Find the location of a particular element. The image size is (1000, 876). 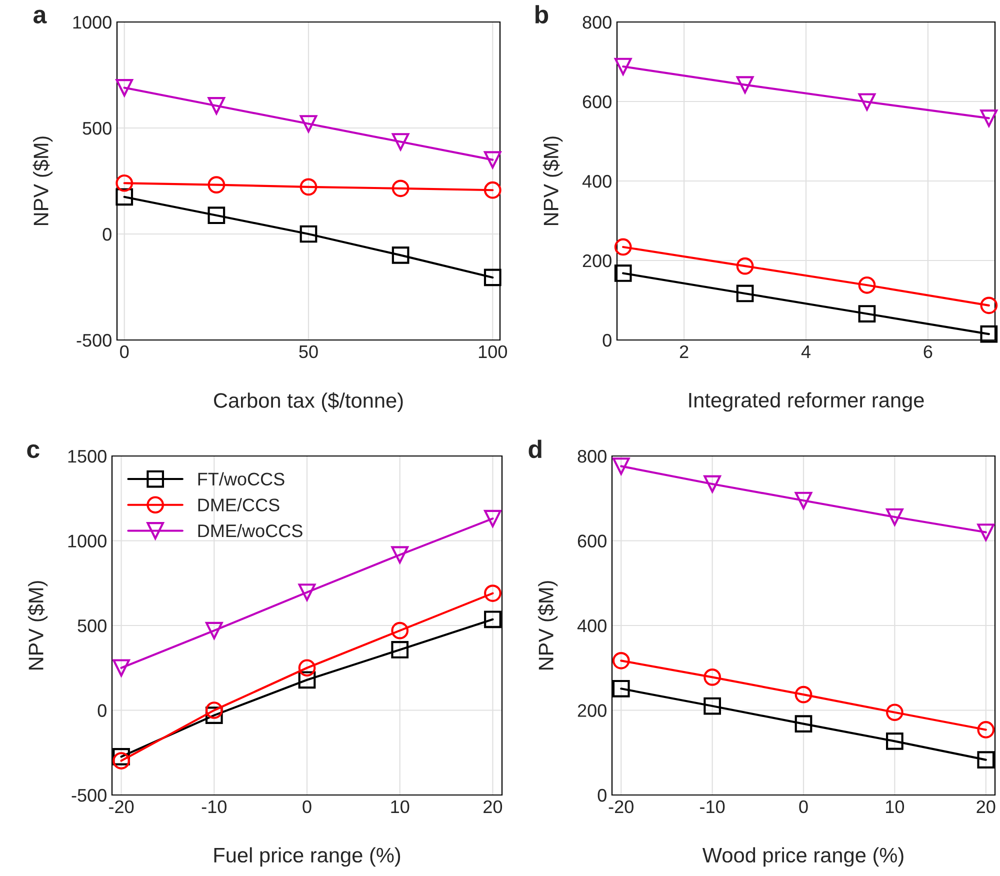

x-tick-label: 10 is located at coordinates (895, 807).